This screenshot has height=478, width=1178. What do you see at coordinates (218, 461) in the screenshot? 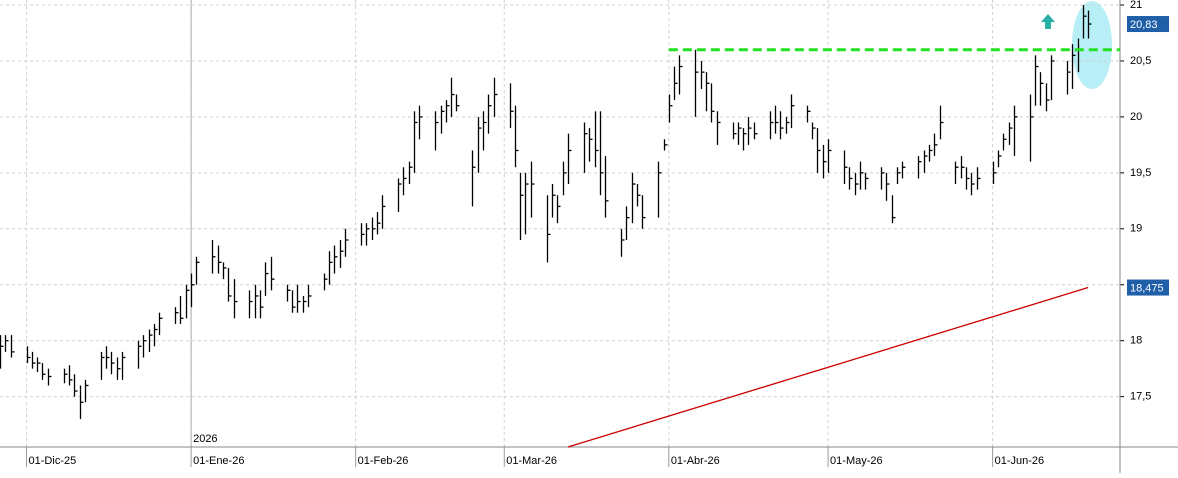
I see `x-tick-label: 01-Ene-26` at bounding box center [218, 461].